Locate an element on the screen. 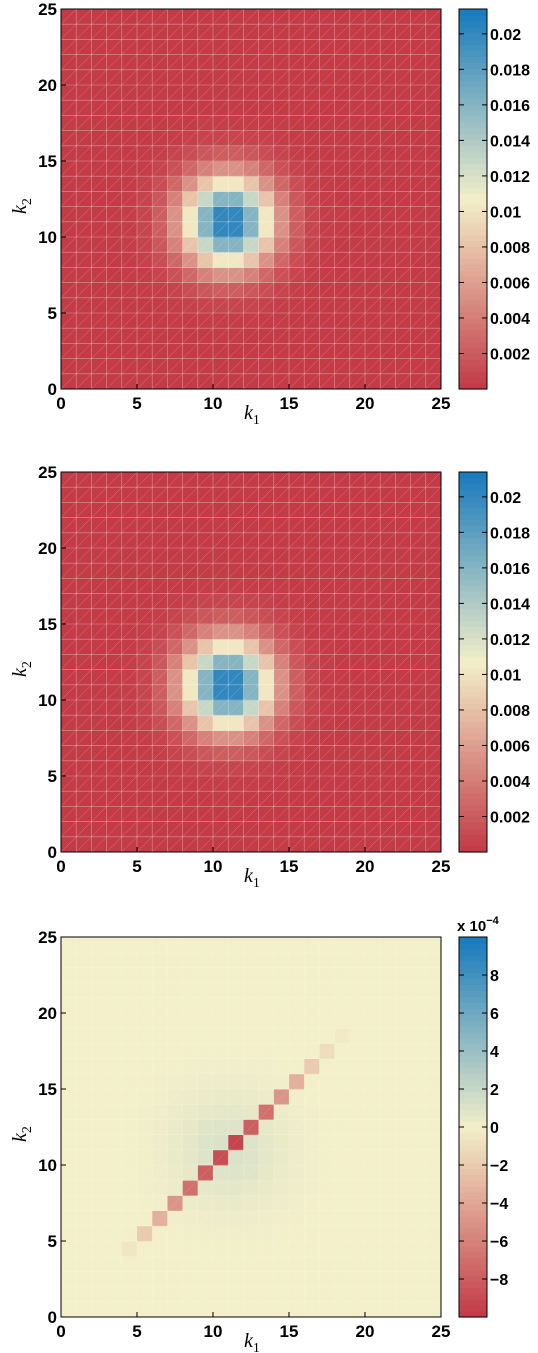 This screenshot has height=1353, width=538. colorbar-tick-label: 0.02 is located at coordinates (505, 35).